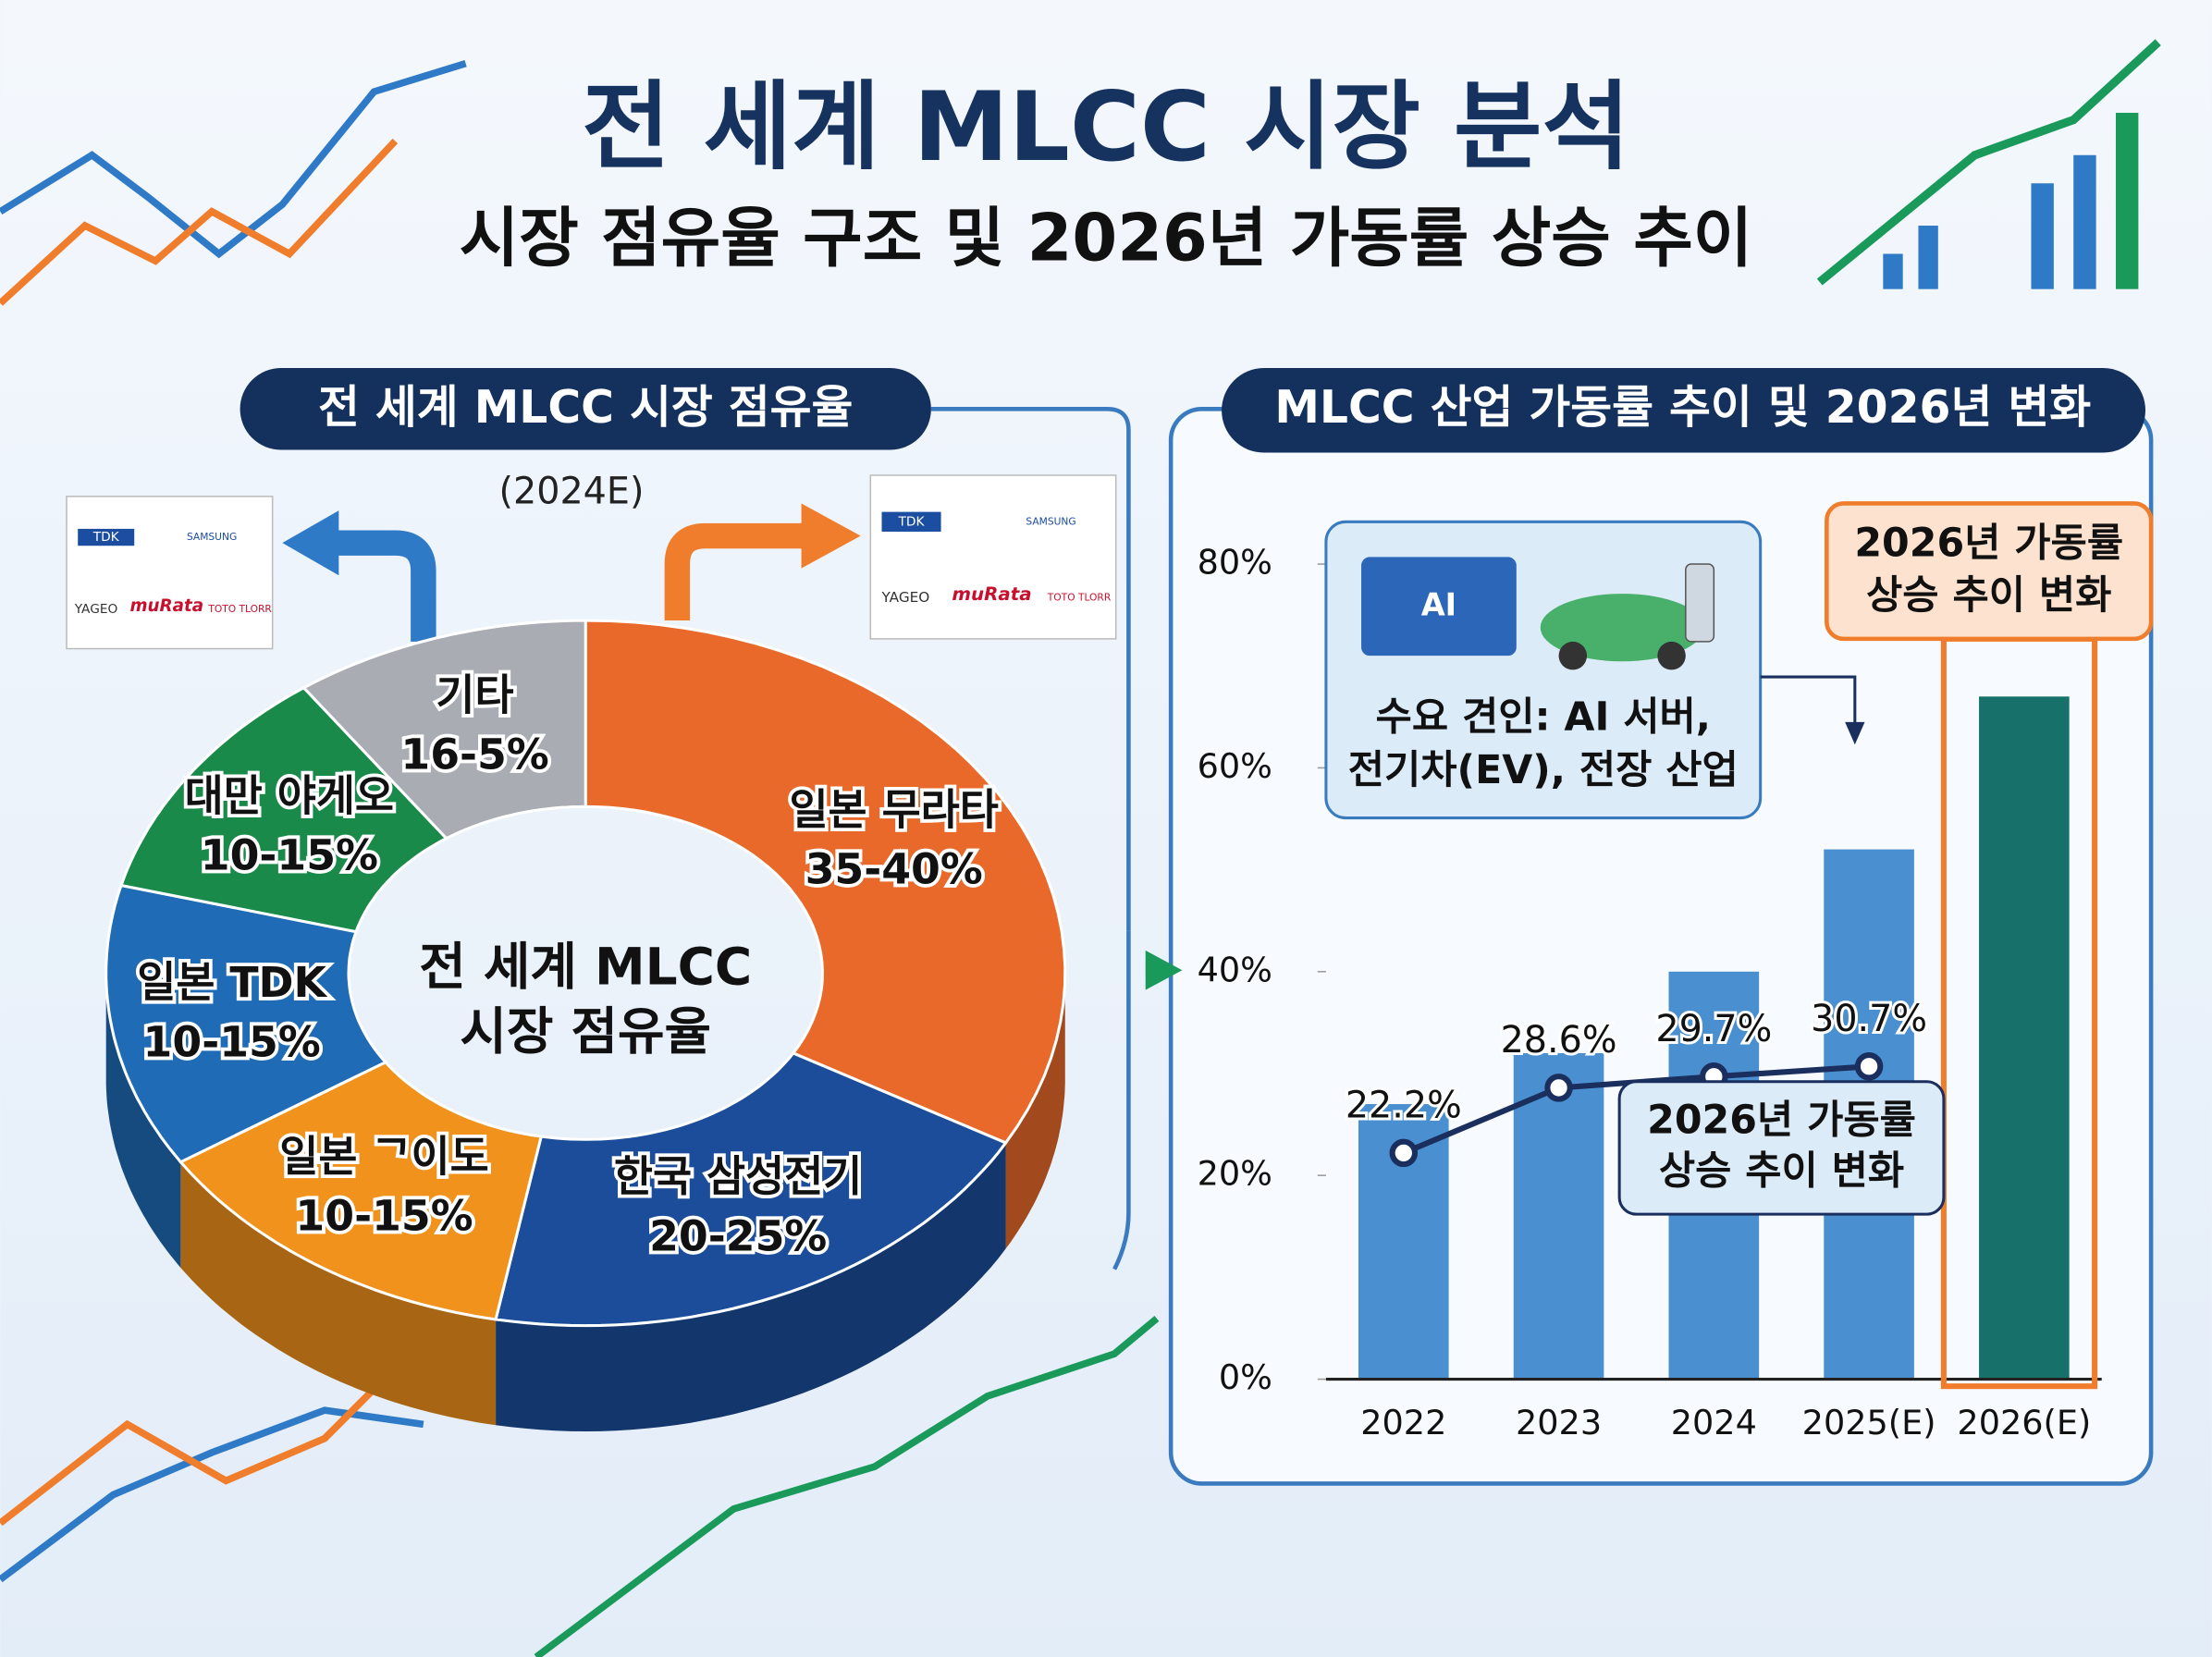  I want to click on segment-label: 16-5%, so click(474, 754).